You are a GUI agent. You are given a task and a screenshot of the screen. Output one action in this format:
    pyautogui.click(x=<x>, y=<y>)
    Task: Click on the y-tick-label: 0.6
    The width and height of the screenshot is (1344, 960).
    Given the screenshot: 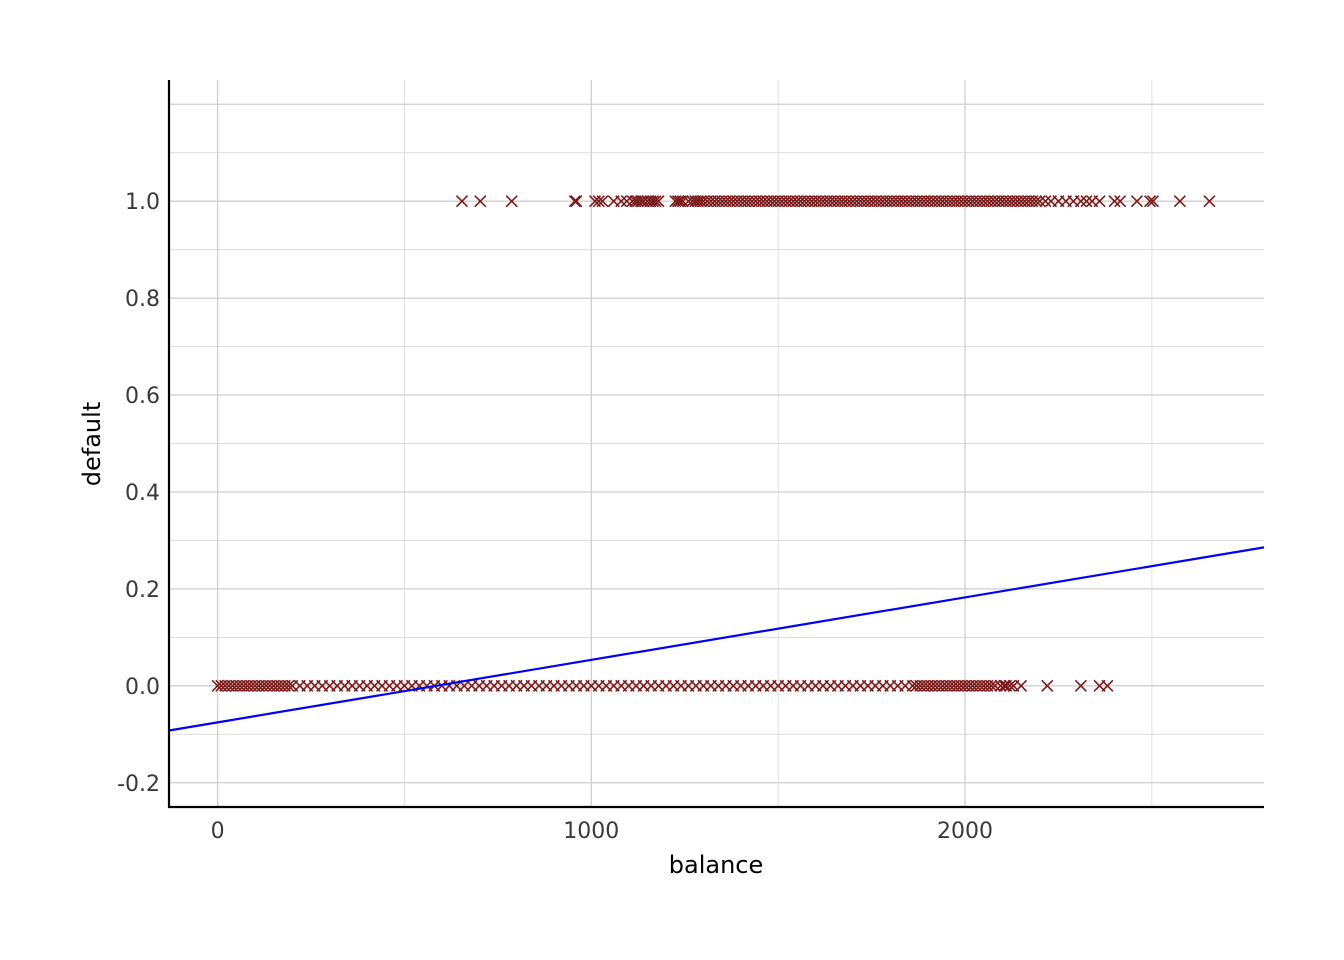 What is the action you would take?
    pyautogui.click(x=142, y=396)
    